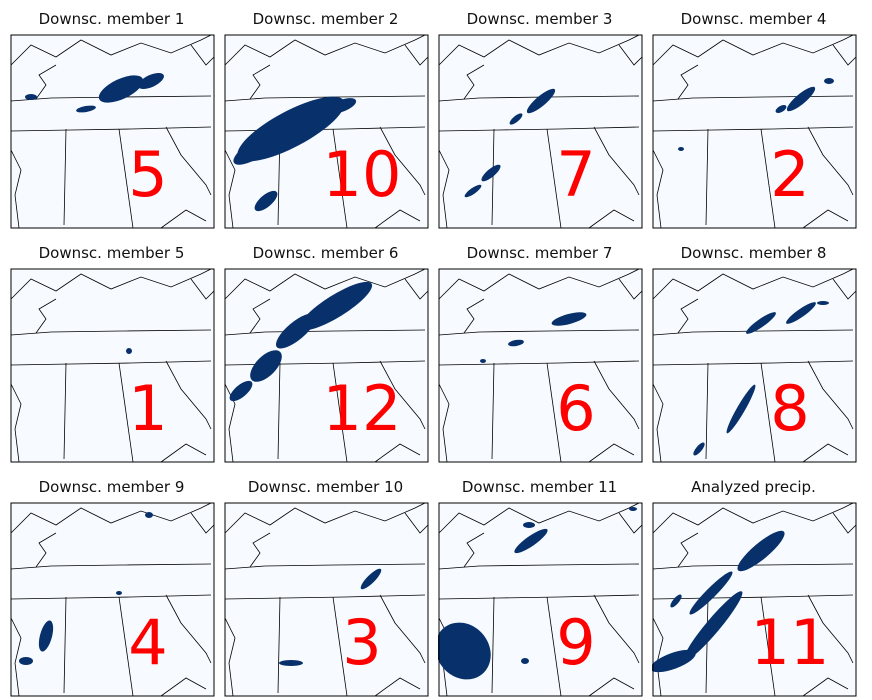 This screenshot has width=872, height=700. What do you see at coordinates (539, 487) in the screenshot?
I see `panel-title: Downsc. member 11` at bounding box center [539, 487].